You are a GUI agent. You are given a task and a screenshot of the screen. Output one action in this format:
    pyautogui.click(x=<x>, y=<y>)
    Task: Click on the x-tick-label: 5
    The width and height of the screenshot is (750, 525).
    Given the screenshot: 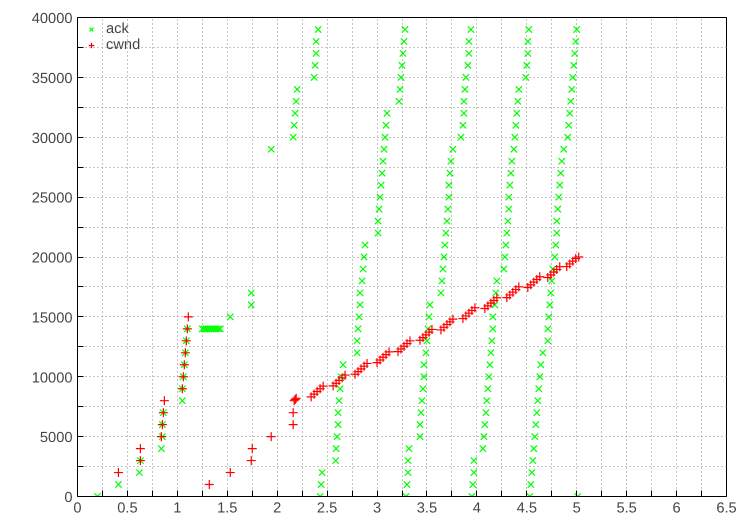 What is the action you would take?
    pyautogui.click(x=576, y=508)
    